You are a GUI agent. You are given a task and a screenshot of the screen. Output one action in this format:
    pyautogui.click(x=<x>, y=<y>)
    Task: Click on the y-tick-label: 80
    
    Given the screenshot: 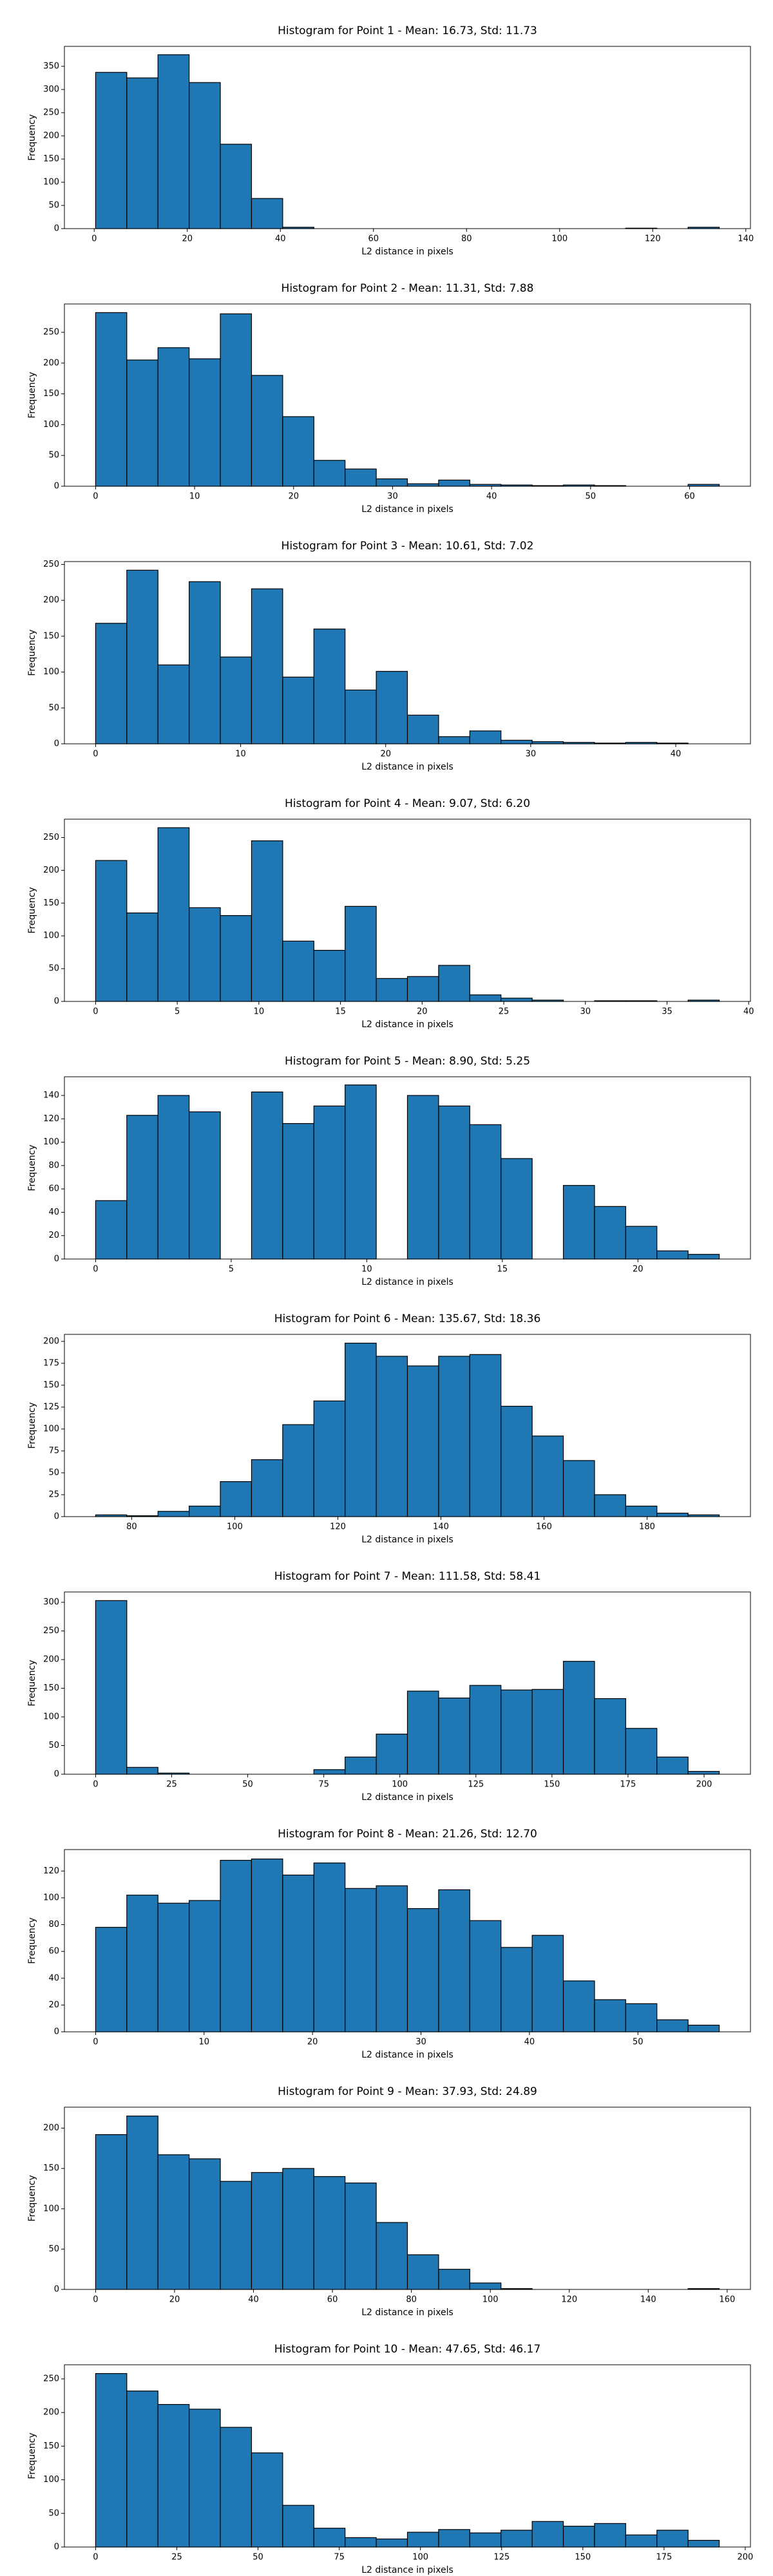 What is the action you would take?
    pyautogui.click(x=53, y=1165)
    